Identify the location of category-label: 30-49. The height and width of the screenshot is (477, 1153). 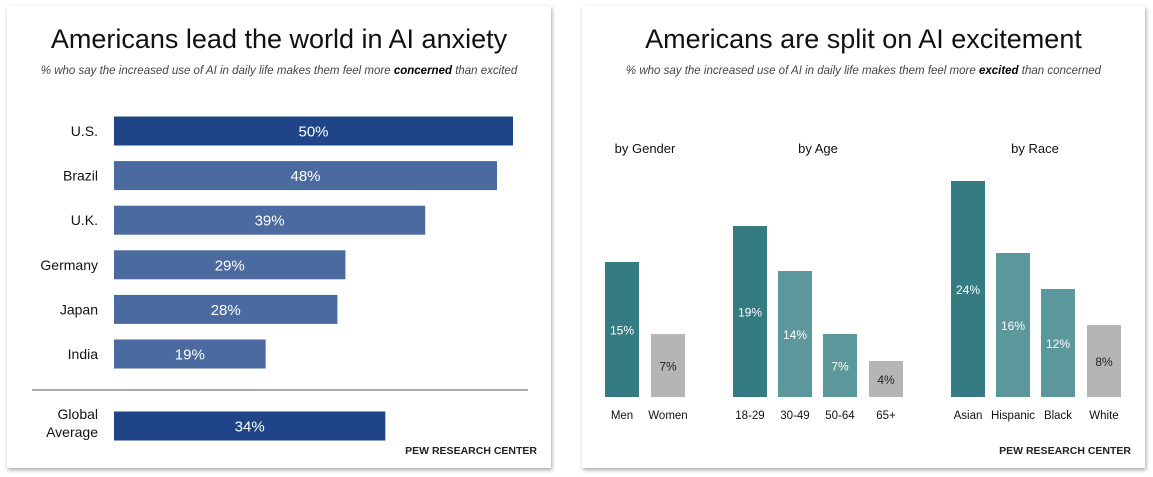
(794, 416).